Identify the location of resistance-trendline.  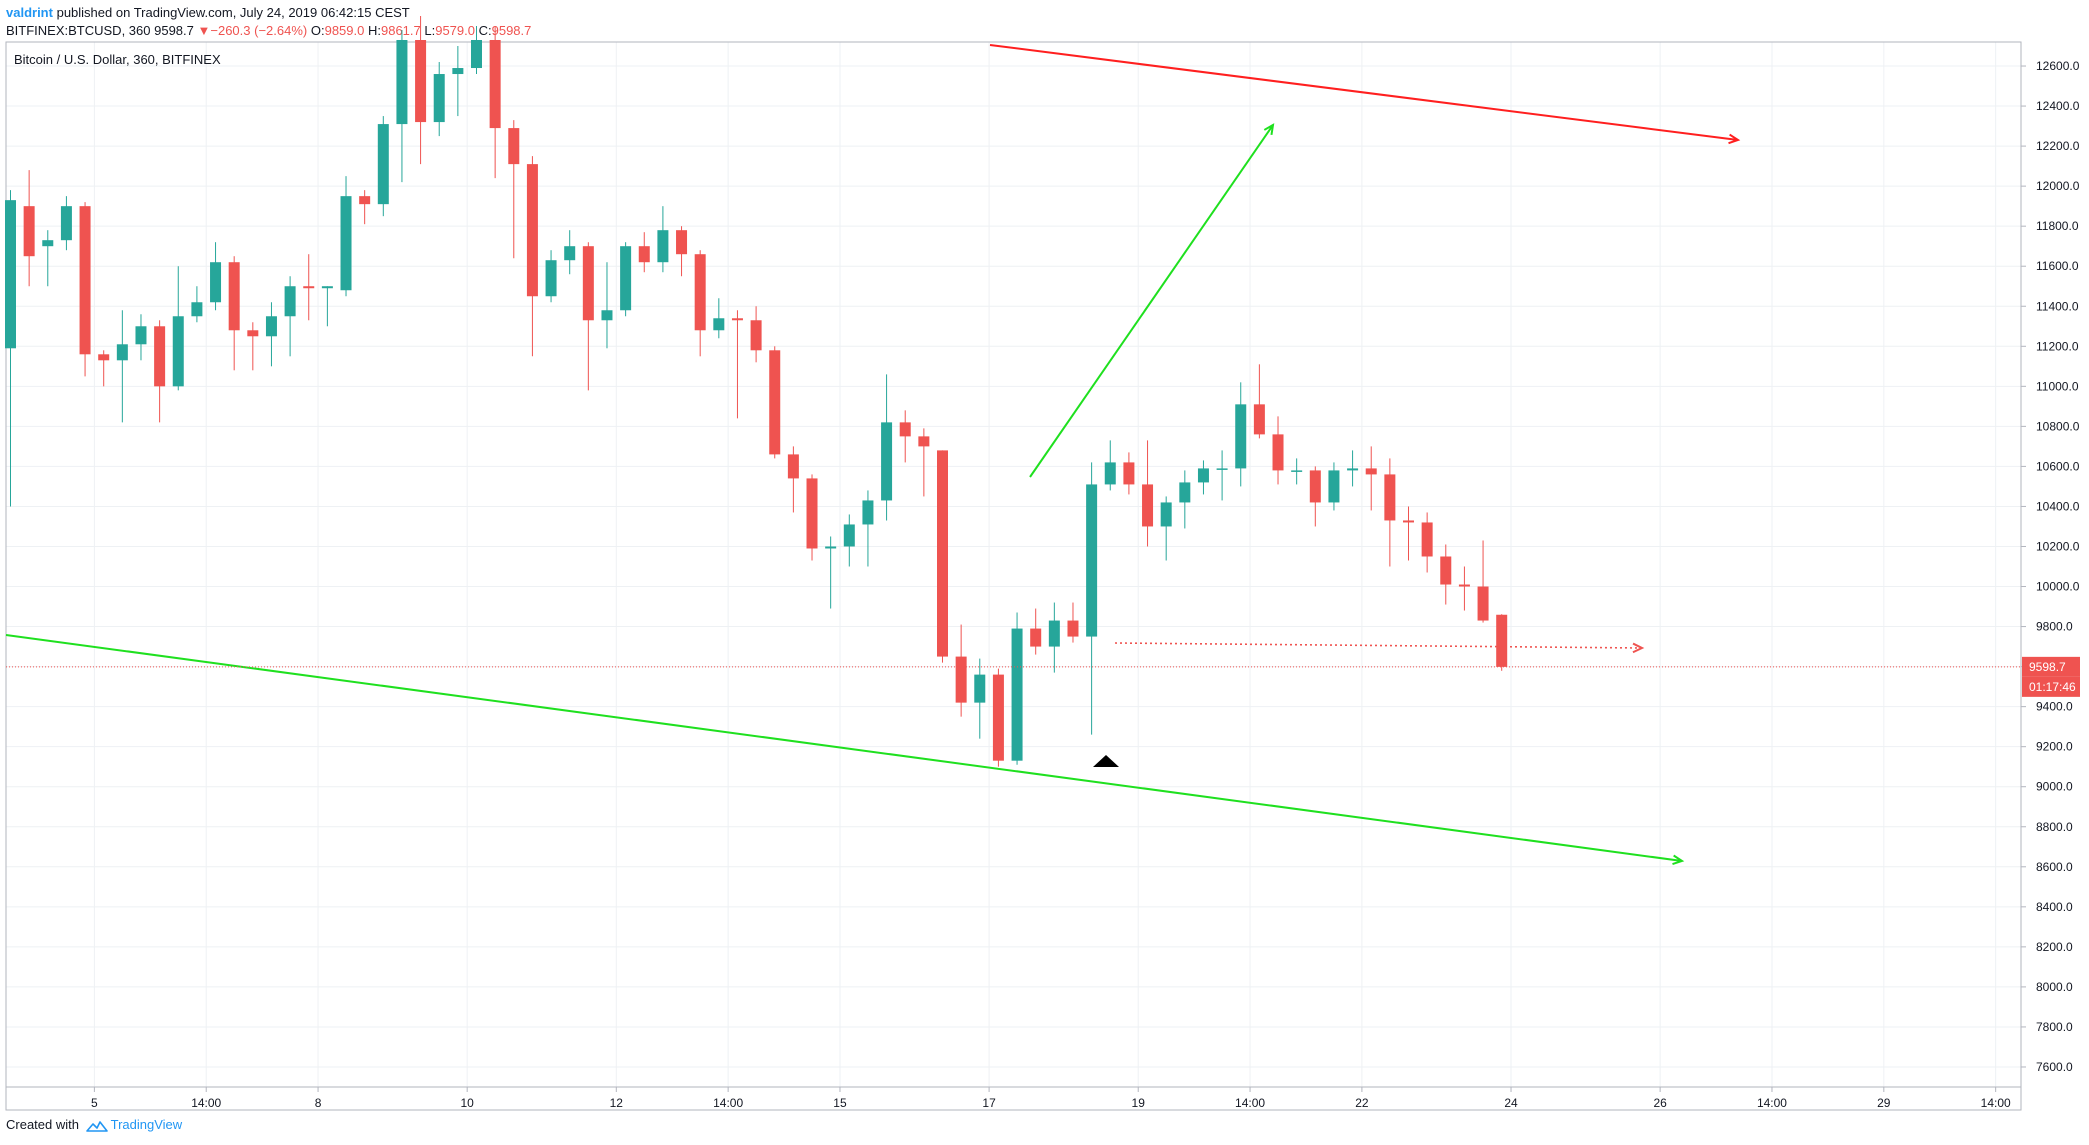
(1365, 94).